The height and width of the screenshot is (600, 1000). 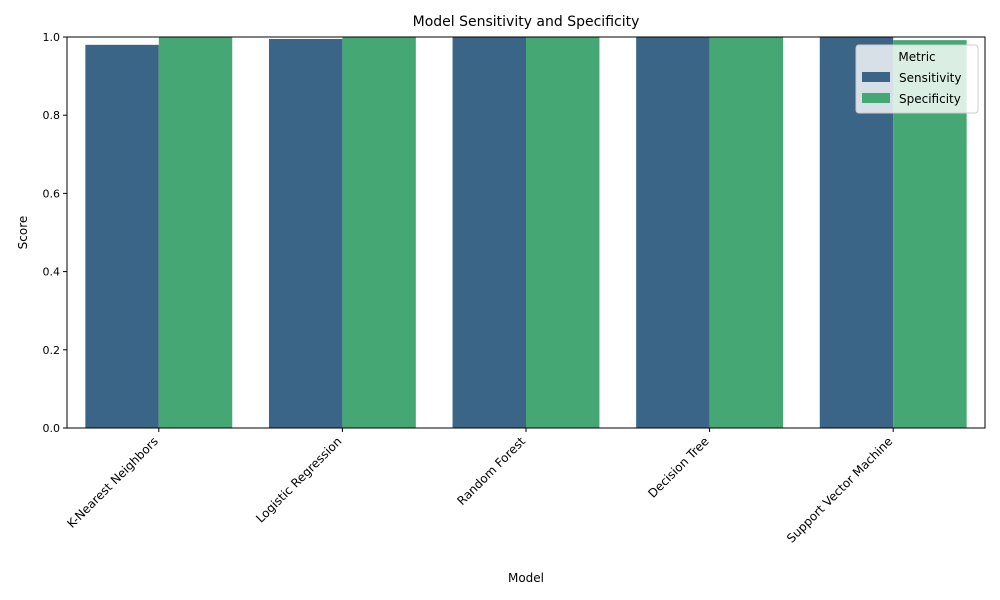 I want to click on y-tick-label: 0.0, so click(x=52, y=428).